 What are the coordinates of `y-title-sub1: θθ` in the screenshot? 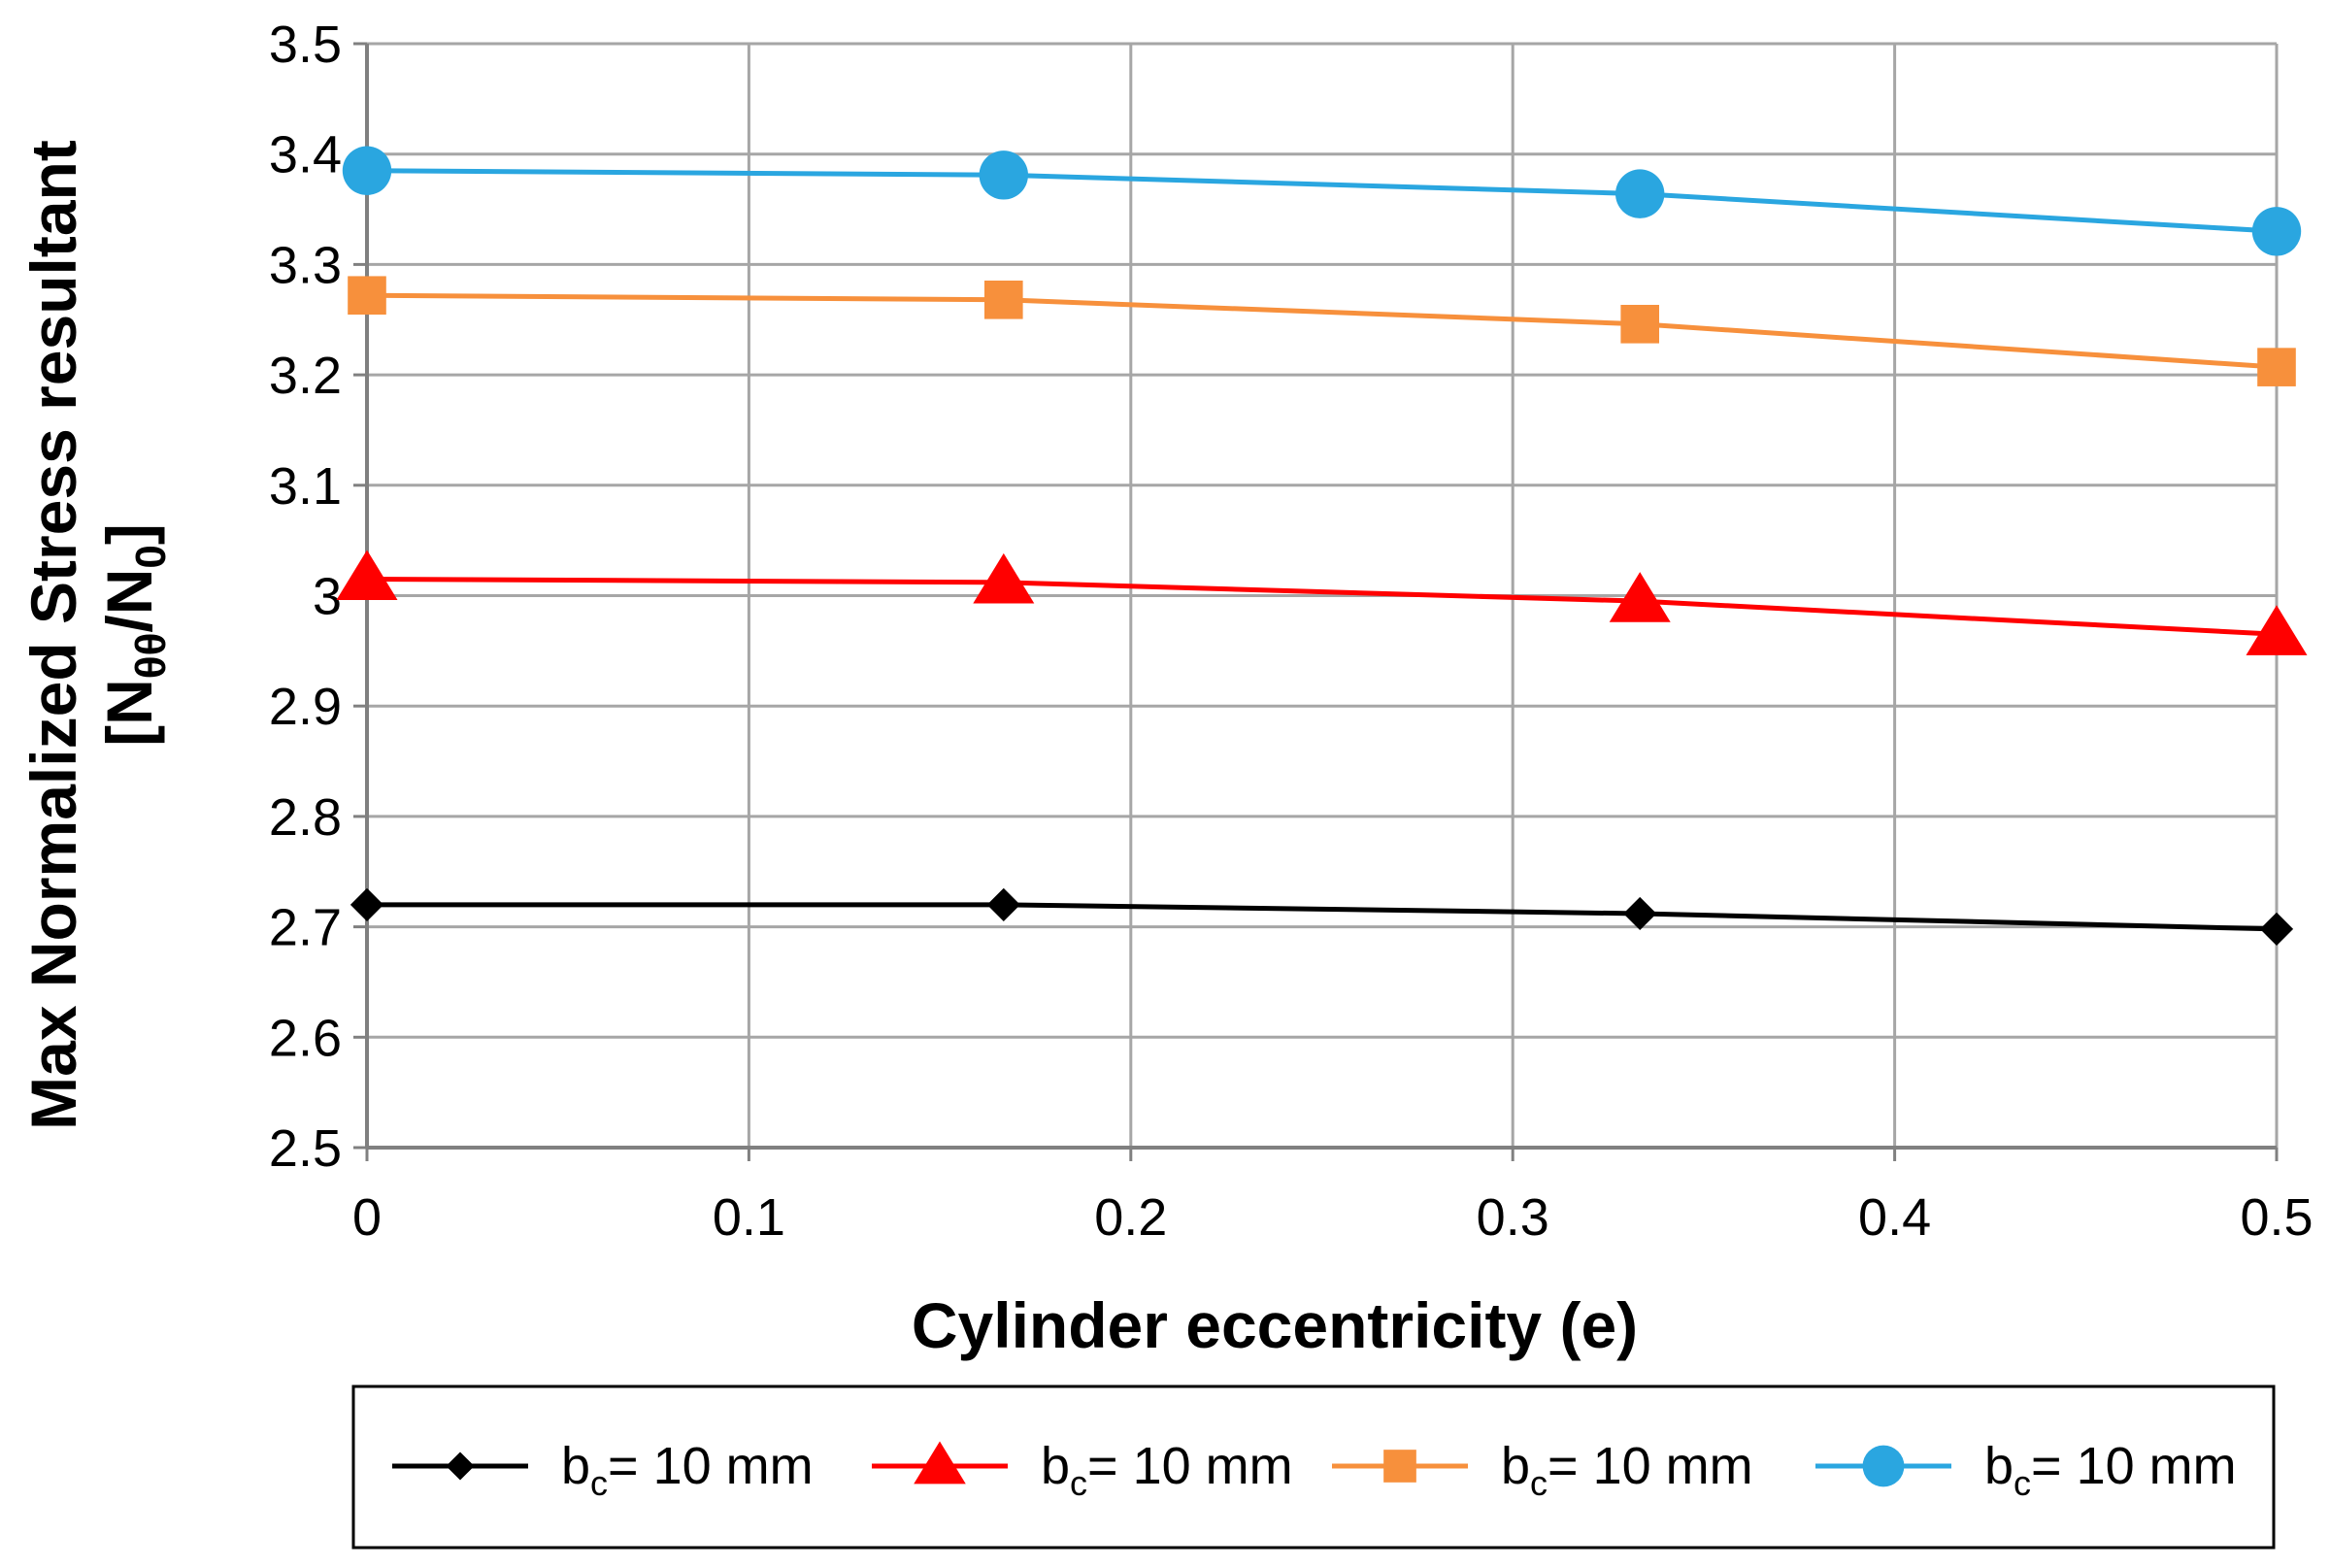 It's located at (151, 656).